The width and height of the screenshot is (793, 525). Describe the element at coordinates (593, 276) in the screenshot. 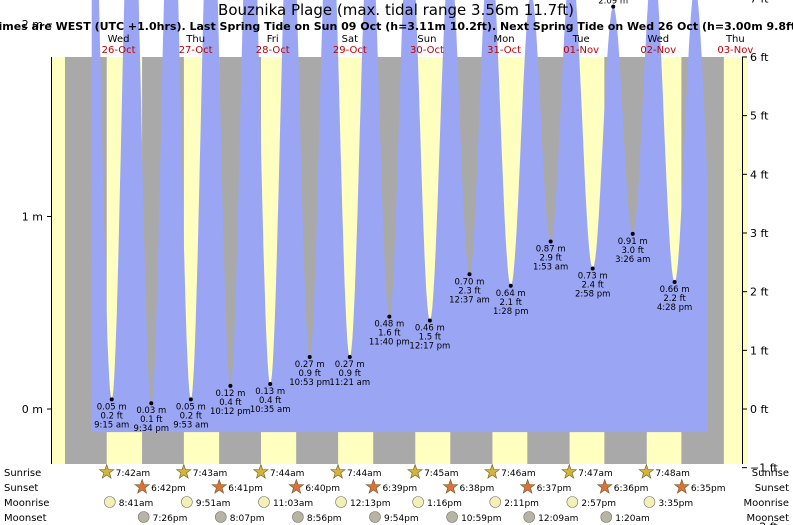

I see `low-tide-m: 0.73 m` at that location.